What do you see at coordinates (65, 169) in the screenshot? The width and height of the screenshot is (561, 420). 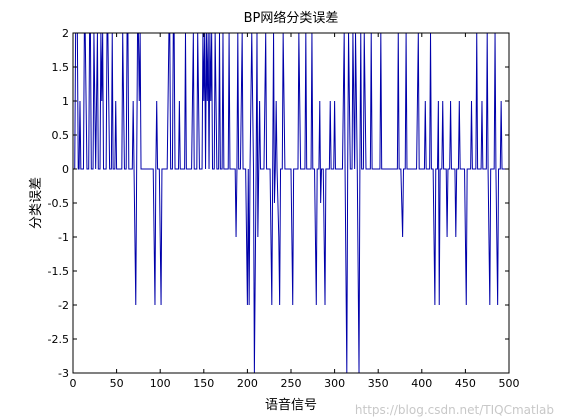 I see `y-tick-label: 0` at bounding box center [65, 169].